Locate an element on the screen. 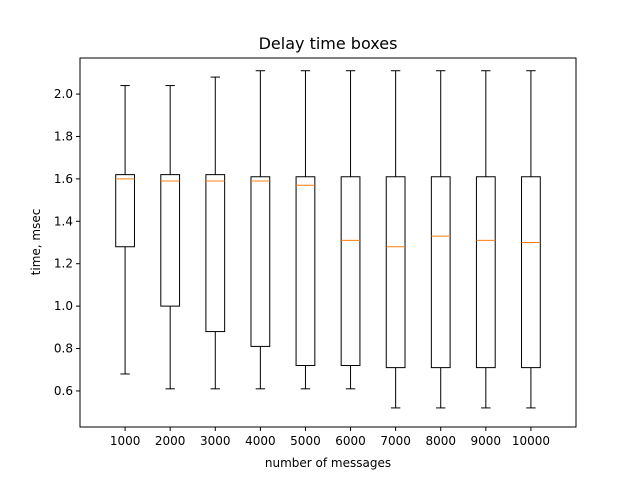  y-tick-label: 1.6 is located at coordinates (63, 179).